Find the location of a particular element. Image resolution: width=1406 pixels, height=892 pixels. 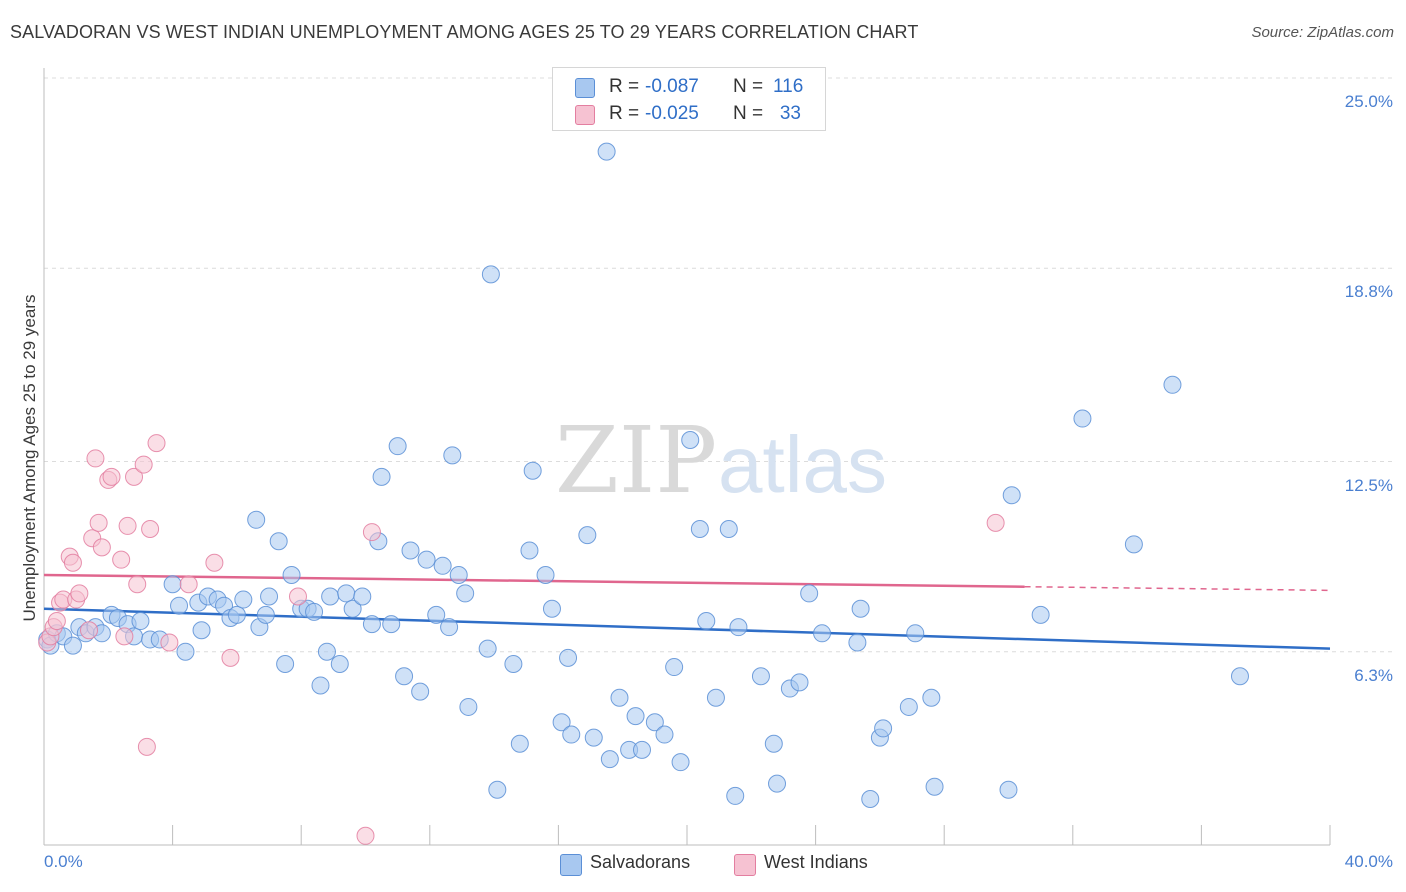

legend-swatch-salvadorans is located at coordinates (571, 865).